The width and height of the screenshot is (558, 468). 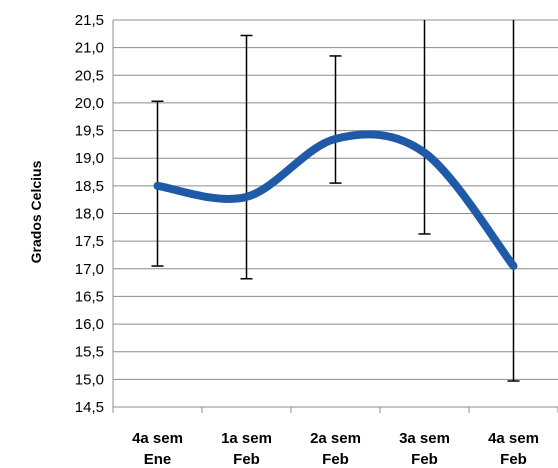 What do you see at coordinates (89, 241) in the screenshot?
I see `y-tick-label: 17,5` at bounding box center [89, 241].